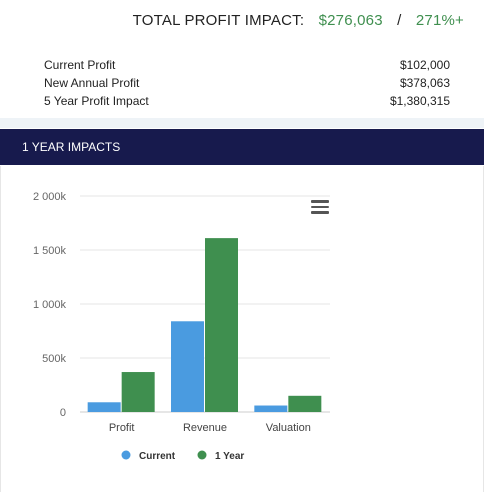  What do you see at coordinates (63, 413) in the screenshot?
I see `y-tick-label: 0` at bounding box center [63, 413].